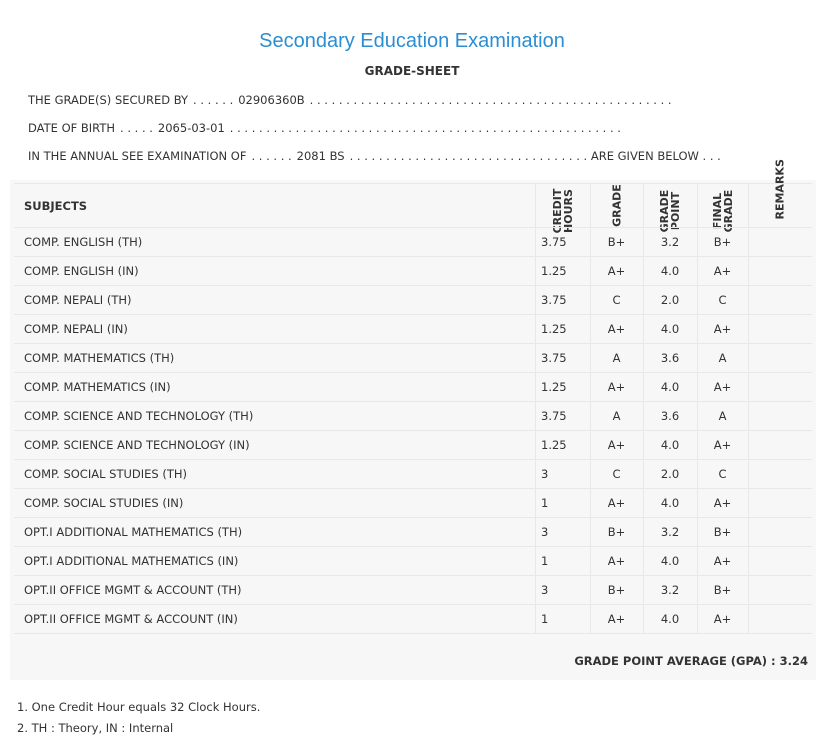 This screenshot has height=738, width=824. What do you see at coordinates (131, 561) in the screenshot?
I see `subject: OPT.I ADDITIONAL MATHEMATICS (IN)` at bounding box center [131, 561].